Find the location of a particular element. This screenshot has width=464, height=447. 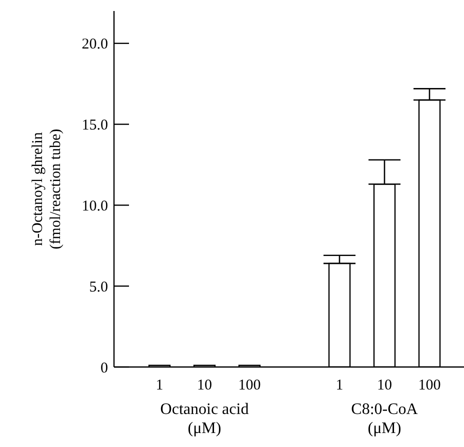

y-tick-label: 20.0 is located at coordinates (95, 44).